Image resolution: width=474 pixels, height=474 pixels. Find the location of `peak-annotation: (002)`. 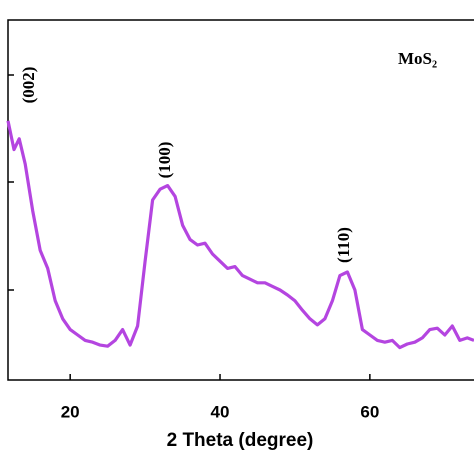

peak-annotation: (002) is located at coordinates (28, 85).